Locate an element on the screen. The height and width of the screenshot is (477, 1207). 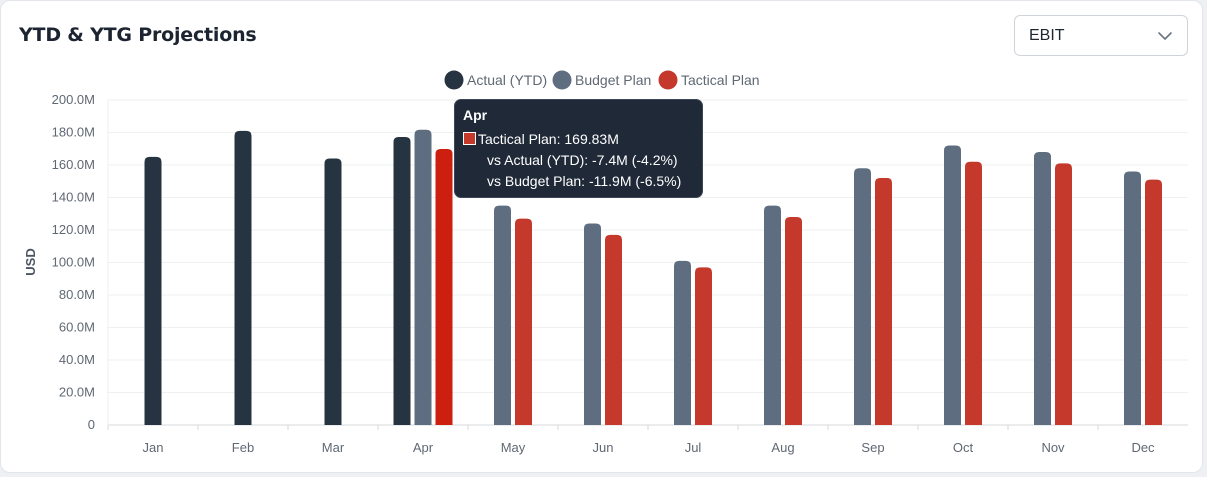
x-tick-label: Nov is located at coordinates (1053, 447).